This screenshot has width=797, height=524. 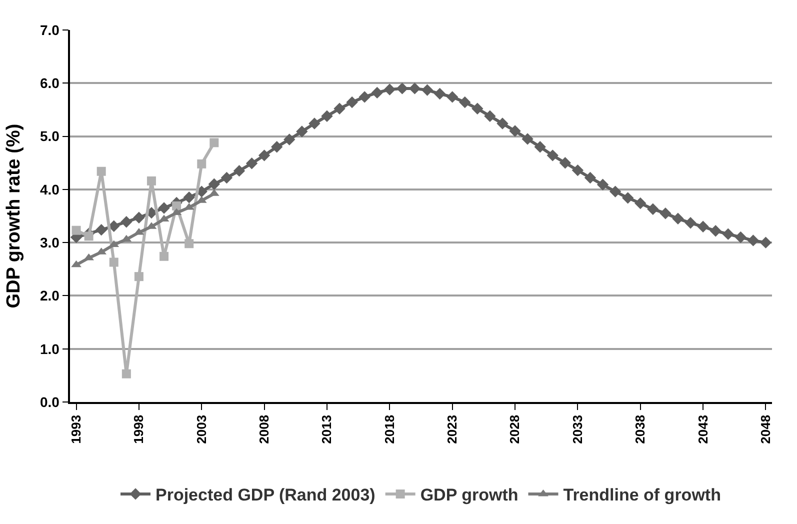 I want to click on x-tick-label: 2023, so click(x=452, y=429).